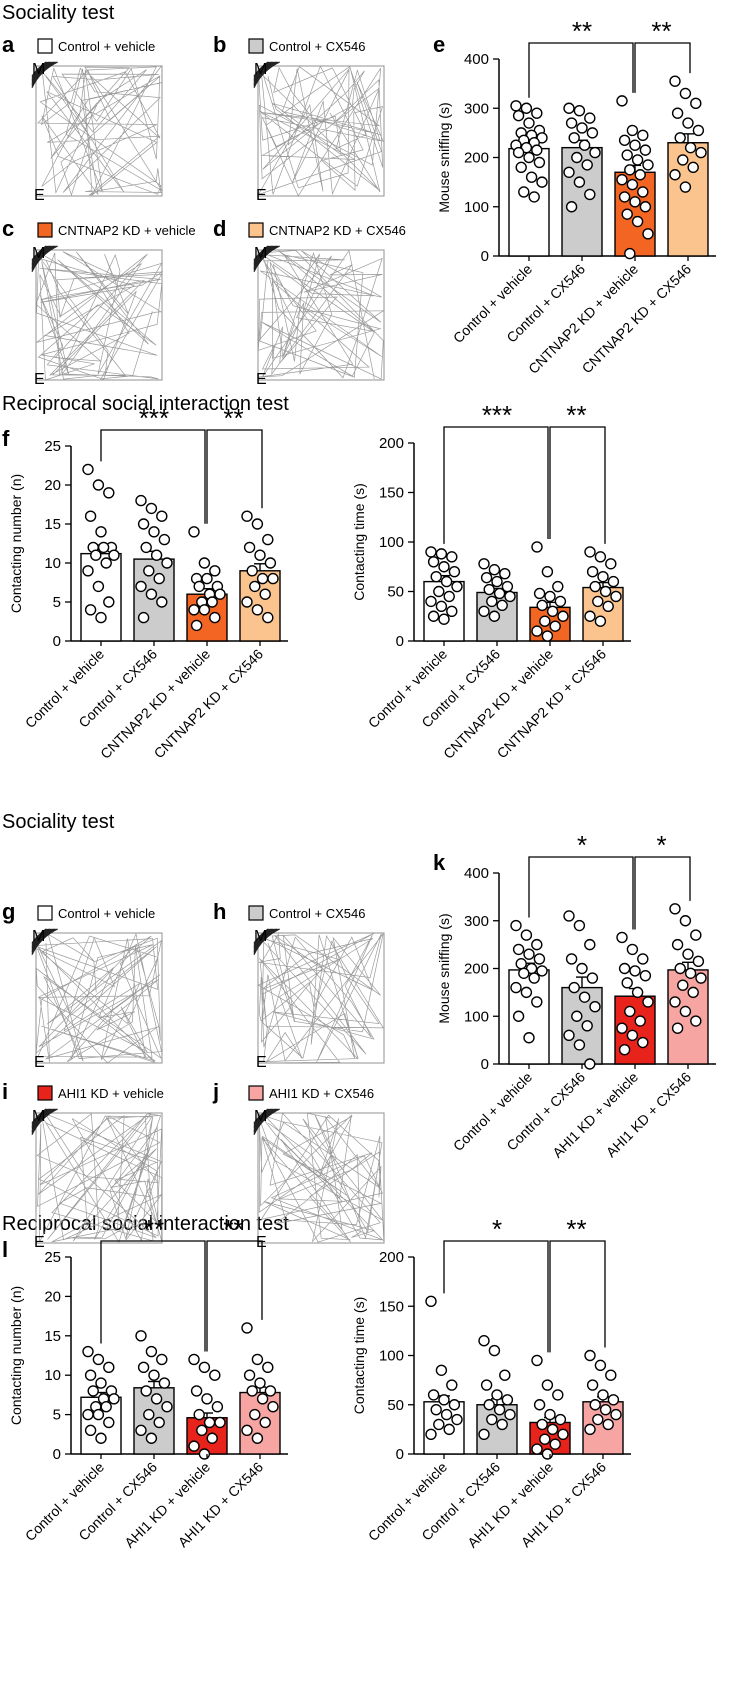  What do you see at coordinates (52, 446) in the screenshot?
I see `y-tick-label: 25` at bounding box center [52, 446].